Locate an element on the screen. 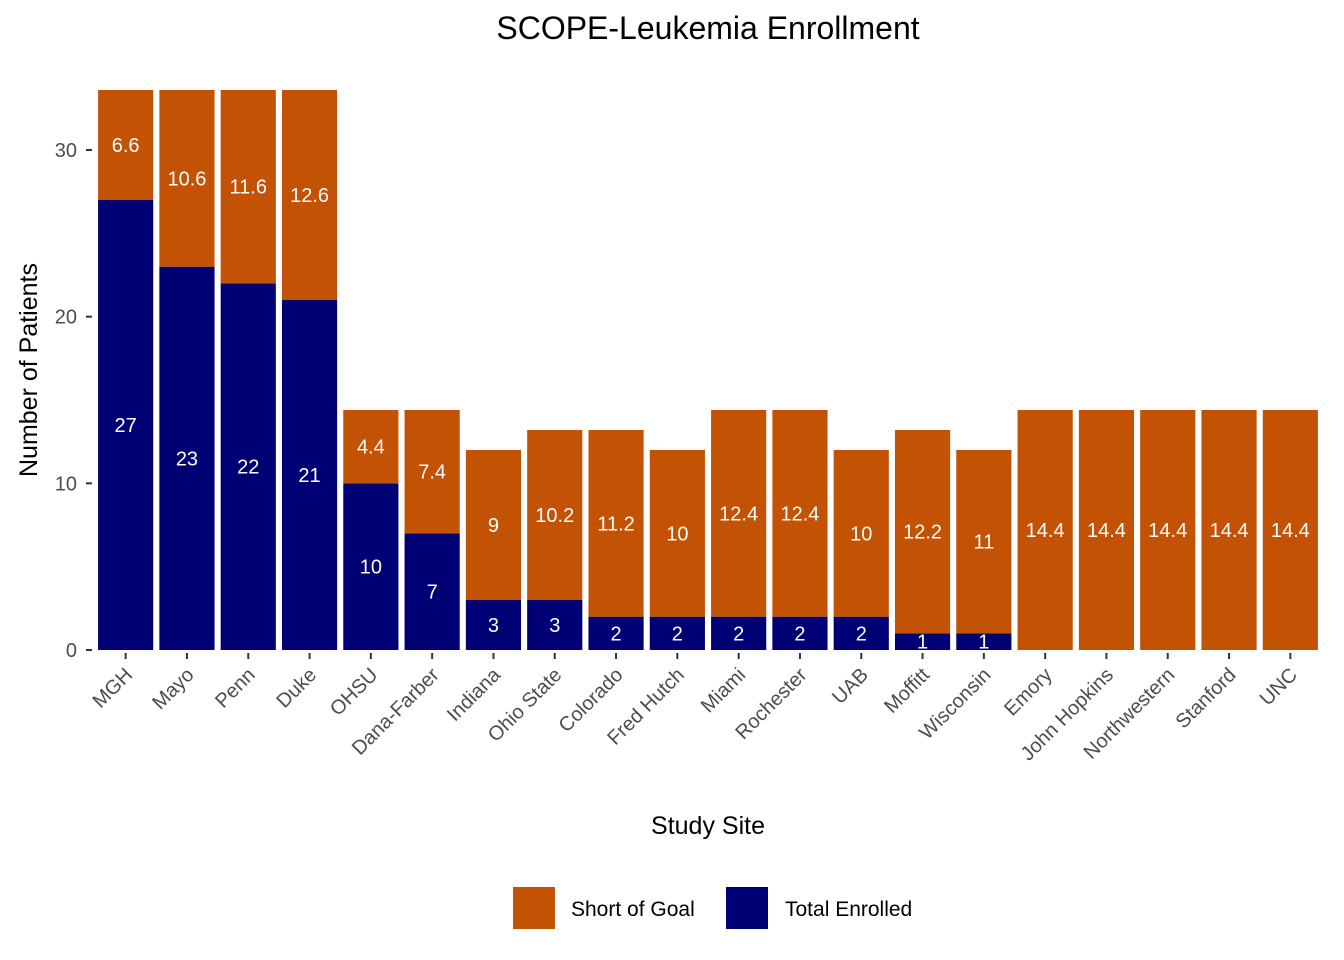 The width and height of the screenshot is (1344, 960). x-tick-label: Miami is located at coordinates (723, 690).